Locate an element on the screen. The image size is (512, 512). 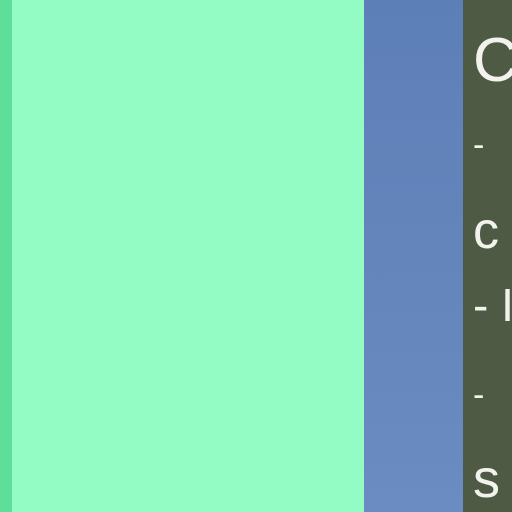
left-edge-strip is located at coordinates (6, 256).